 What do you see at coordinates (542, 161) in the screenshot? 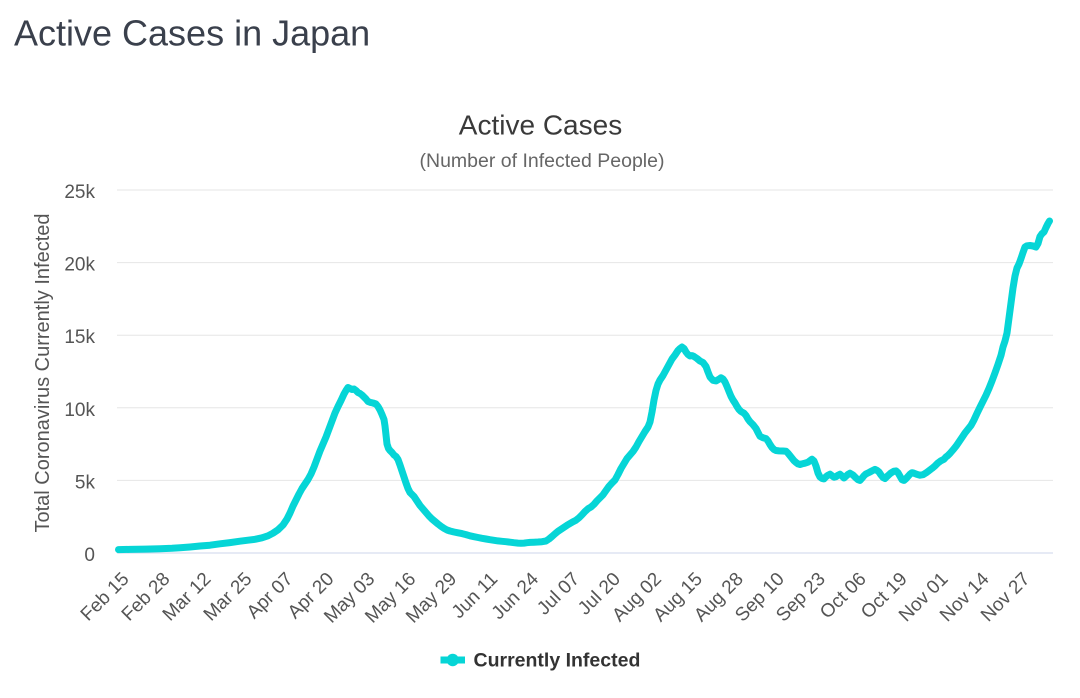
I see `svg-text: (Number of Infected People)` at bounding box center [542, 161].